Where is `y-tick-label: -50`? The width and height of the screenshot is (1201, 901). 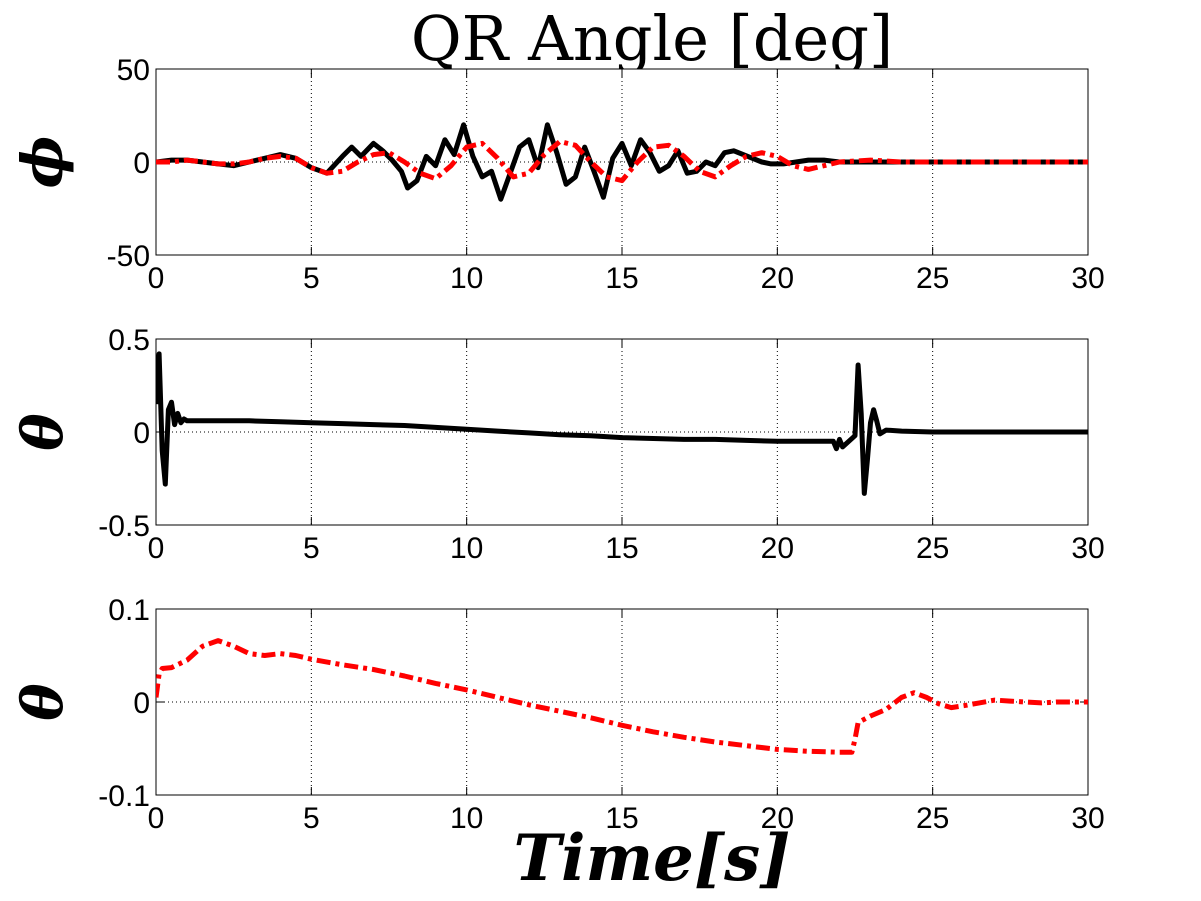 y-tick-label: -50 is located at coordinates (128, 256).